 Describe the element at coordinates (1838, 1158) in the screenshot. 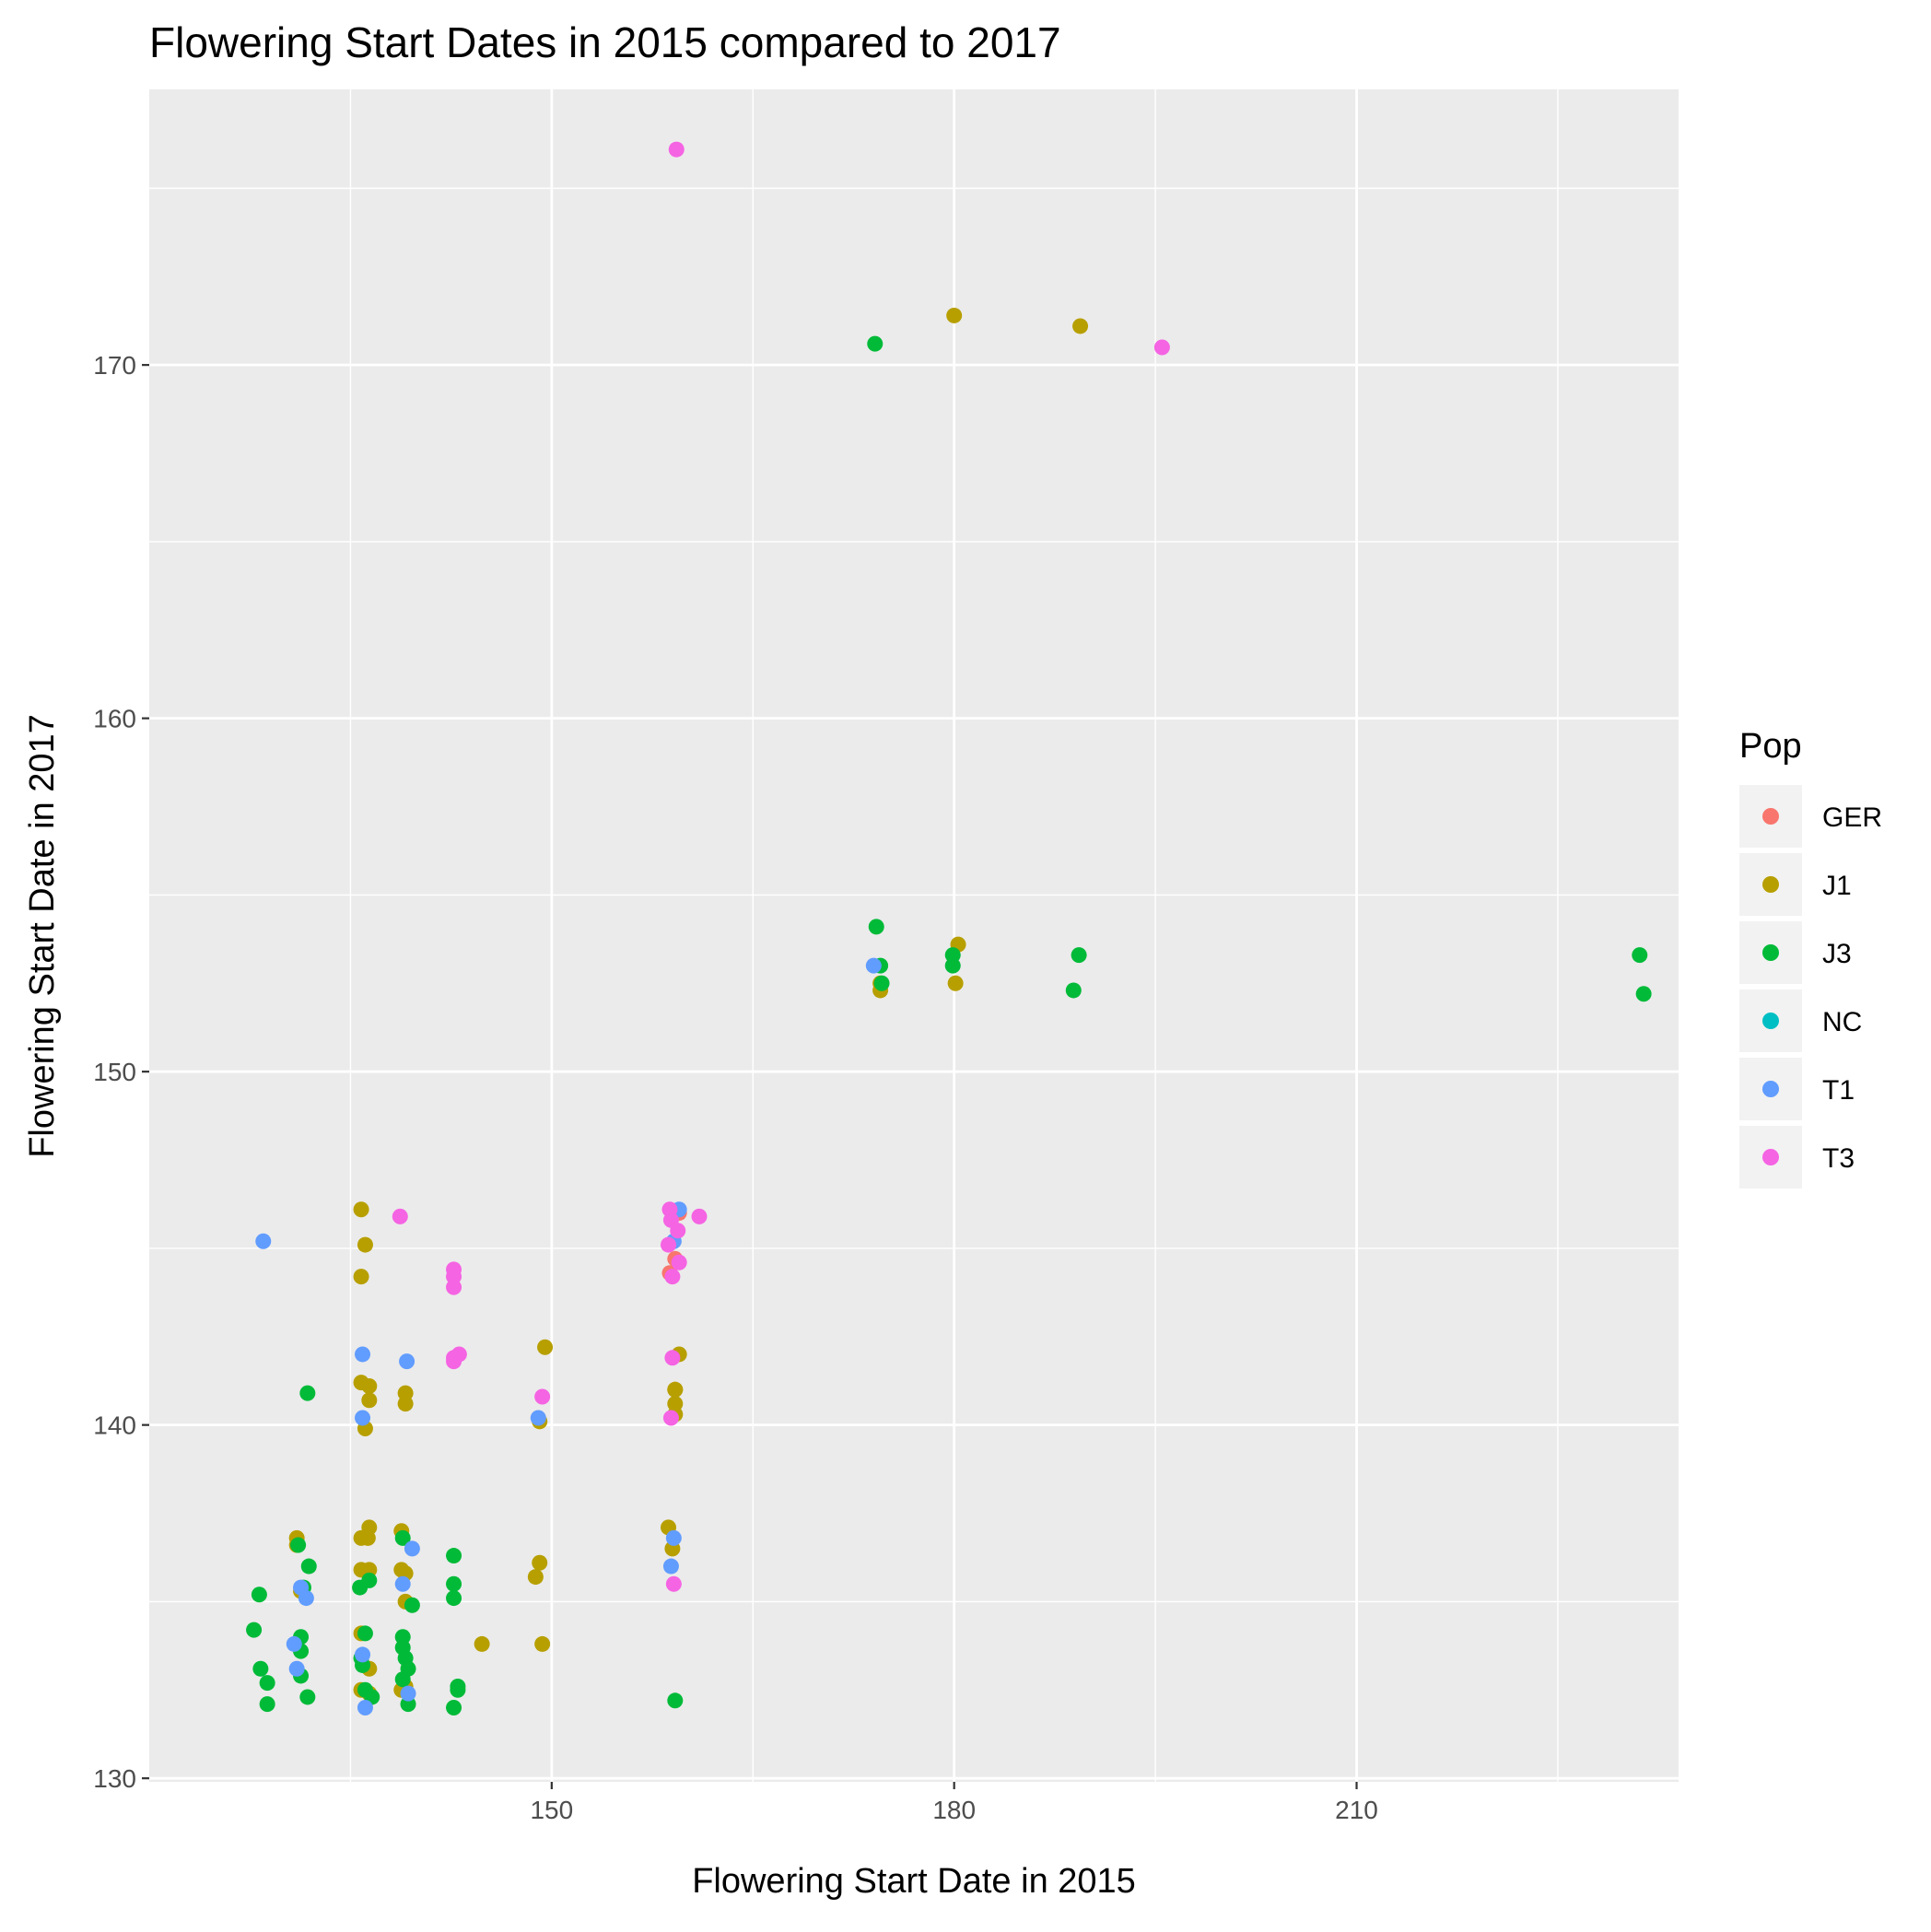

I see `legend-label-t3: T3` at that location.